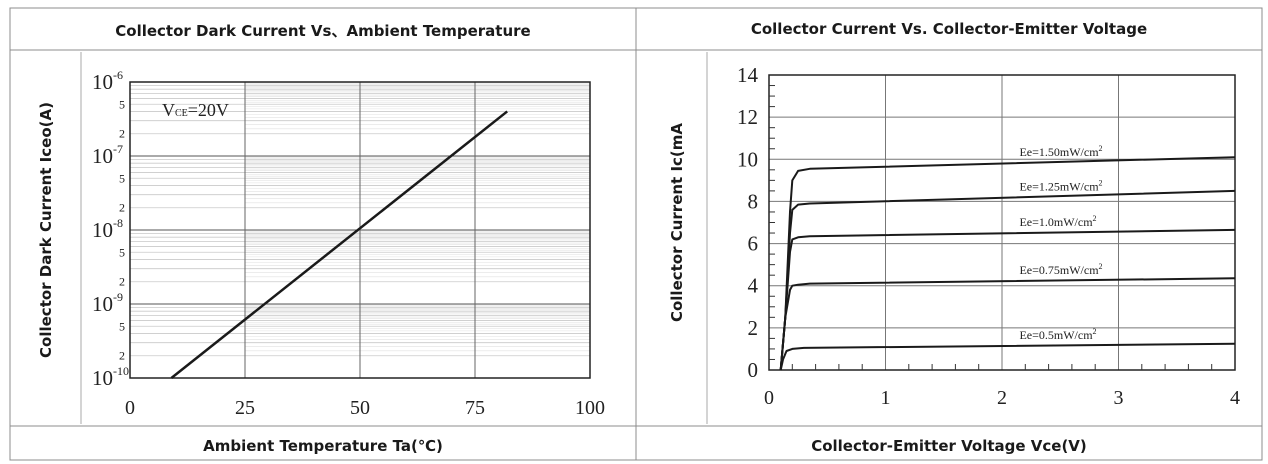 The width and height of the screenshot is (1268, 464). I want to click on series-label-5: Ee=0.5mW/cm2, so click(1057, 334).